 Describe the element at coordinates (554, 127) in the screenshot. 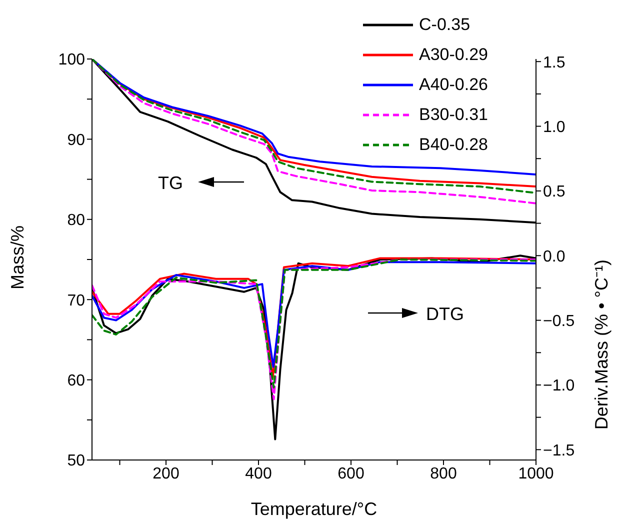

I see `y2-tick-label: 1.0` at that location.